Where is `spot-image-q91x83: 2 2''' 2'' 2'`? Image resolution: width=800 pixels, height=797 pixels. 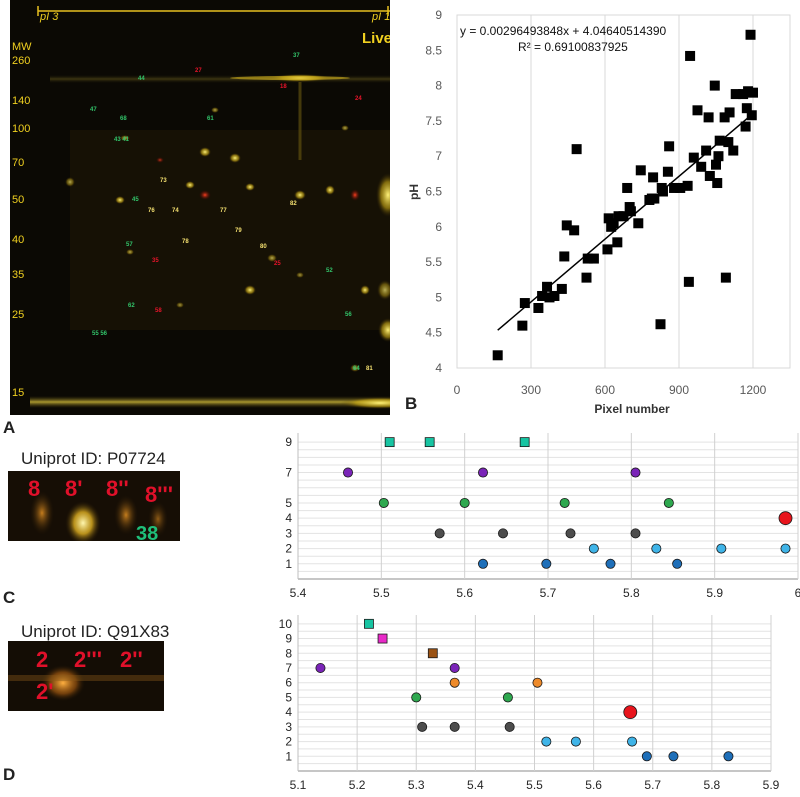
spot-image-q91x83: 2 2''' 2'' 2' is located at coordinates (86, 676).